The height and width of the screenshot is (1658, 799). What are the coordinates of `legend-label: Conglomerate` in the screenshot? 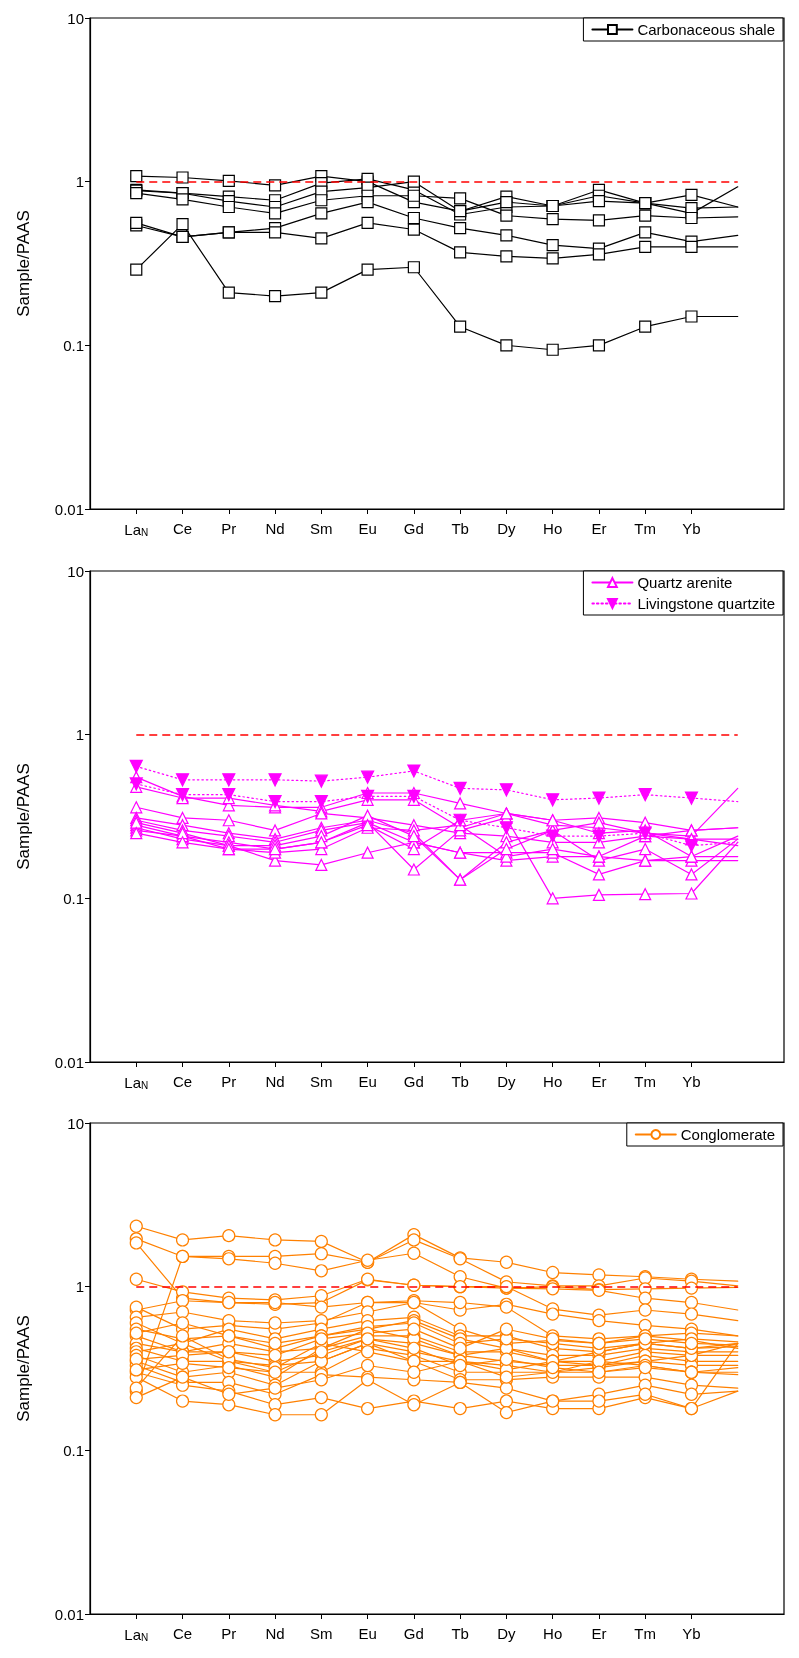 It's located at (727, 1135).